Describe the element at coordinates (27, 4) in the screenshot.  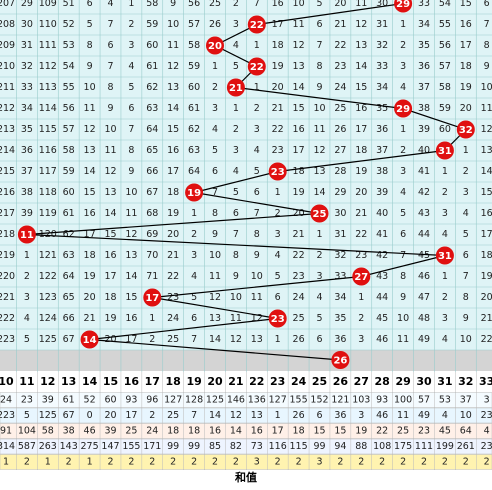
I see `omission-value: 29` at that location.